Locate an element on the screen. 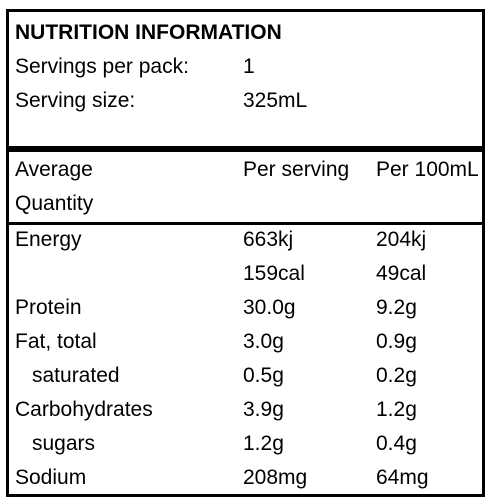 This screenshot has width=491, height=500. per-serving-value: 1.2g is located at coordinates (263, 443).